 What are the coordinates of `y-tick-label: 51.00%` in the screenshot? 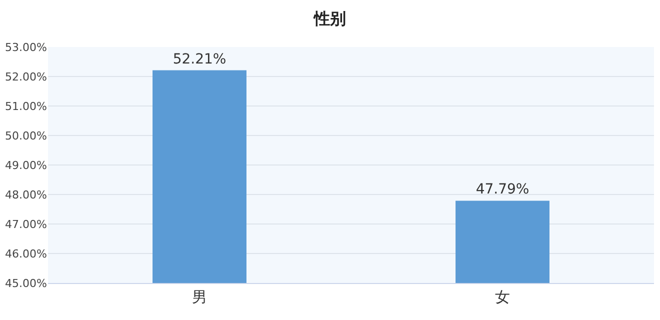 It's located at (26, 106).